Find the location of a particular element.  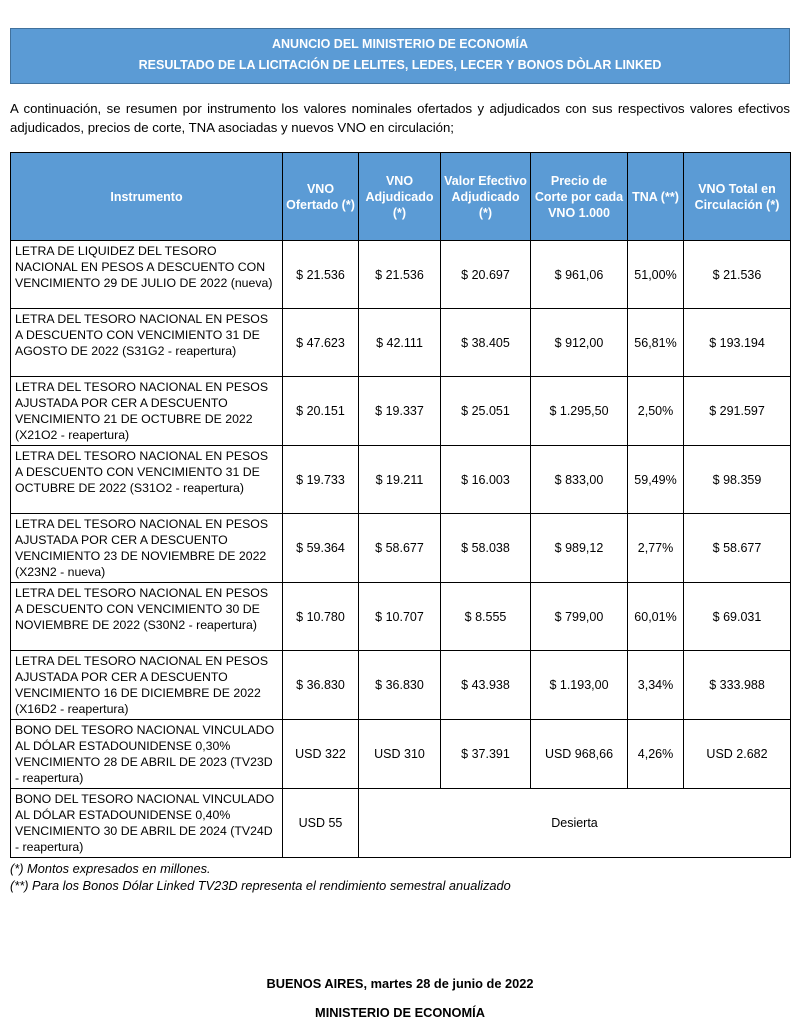

column-header-vno-adjudicado: VNO Adjudicado (*) is located at coordinates (399, 196).